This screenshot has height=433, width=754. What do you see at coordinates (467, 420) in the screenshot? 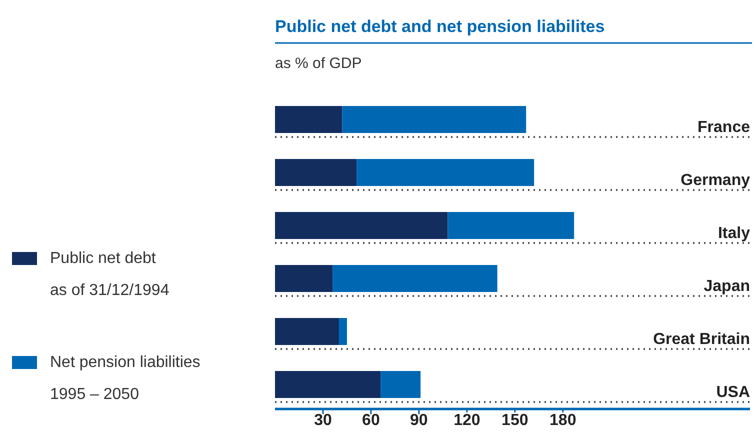
I see `x-tick-label: 120` at bounding box center [467, 420].